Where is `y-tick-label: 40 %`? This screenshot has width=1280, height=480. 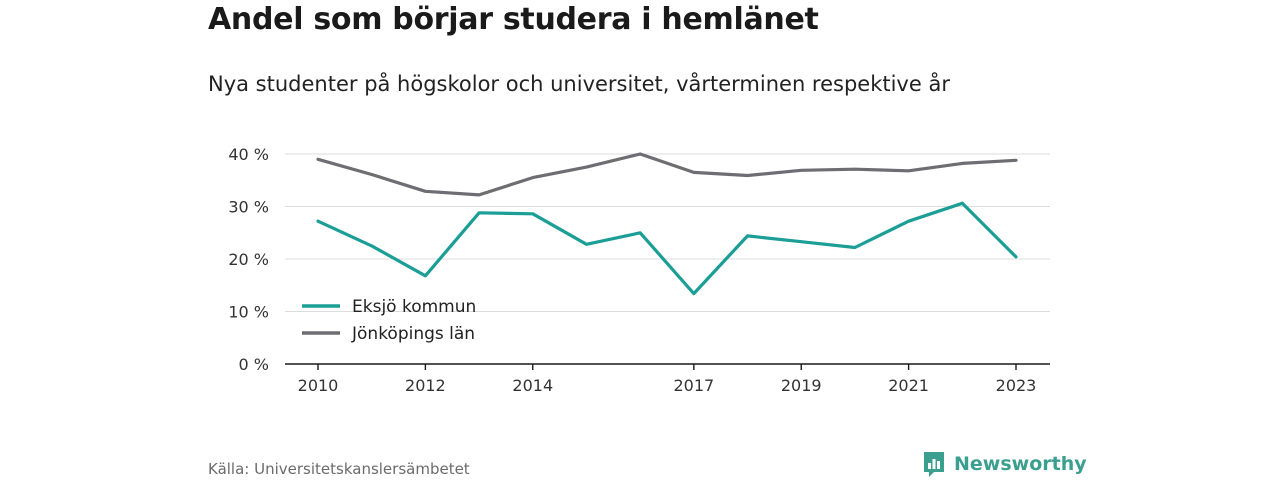 y-tick-label: 40 % is located at coordinates (248, 154).